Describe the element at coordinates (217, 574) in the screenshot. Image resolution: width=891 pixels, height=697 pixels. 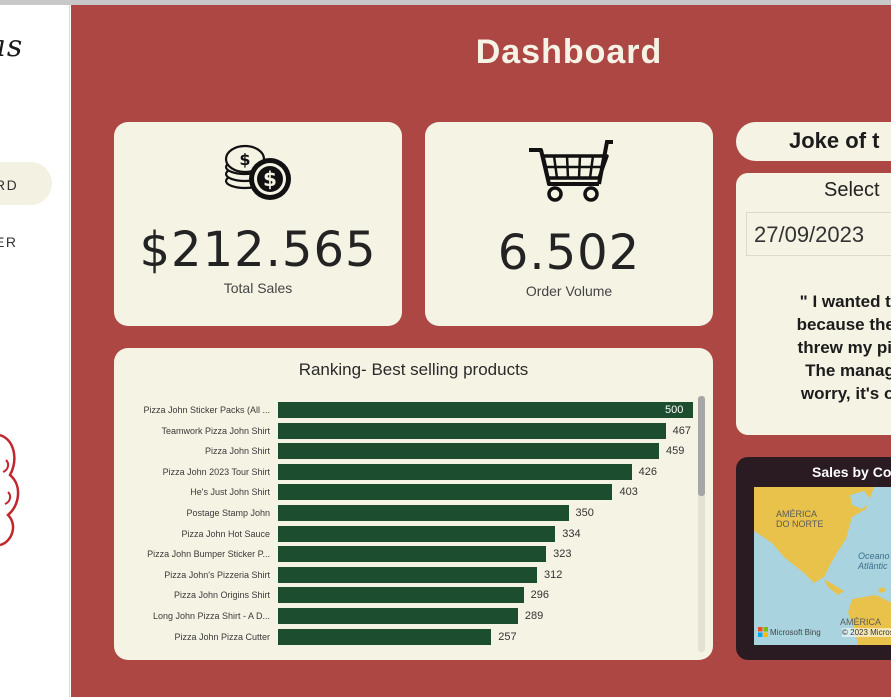
I see `bar-label: Pizza John's Pizzeria Shirt` at that location.